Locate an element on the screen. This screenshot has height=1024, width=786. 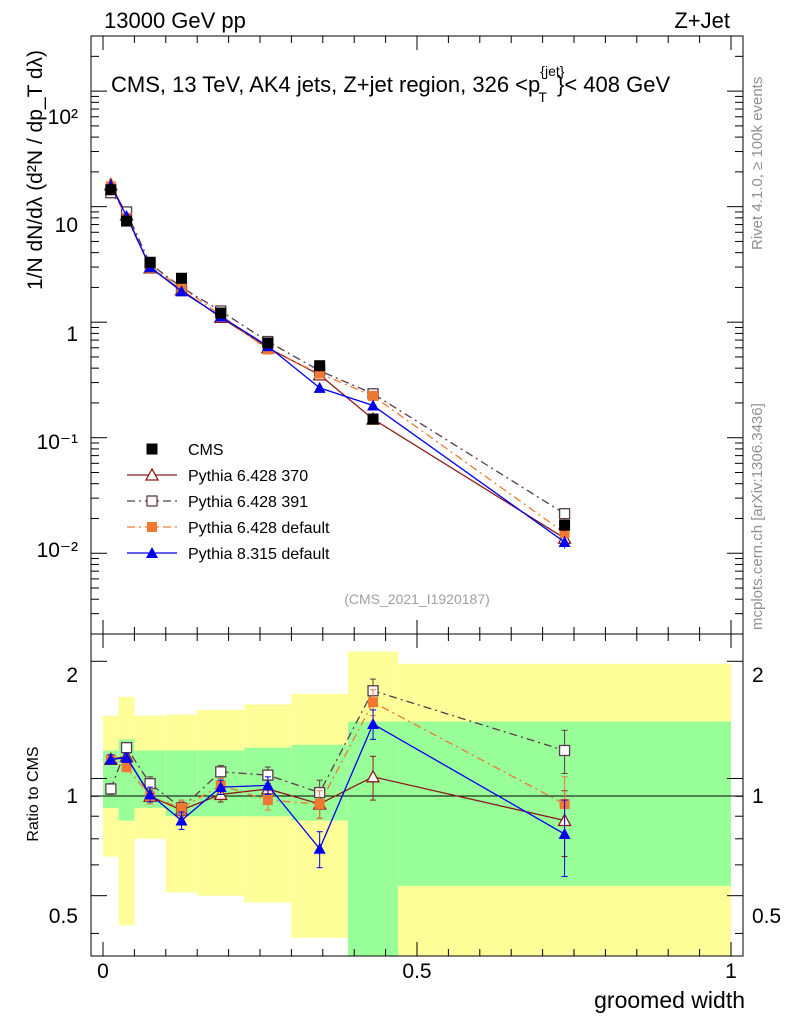
x-tick-labels: 0 0.5 1 is located at coordinates (417, 971).